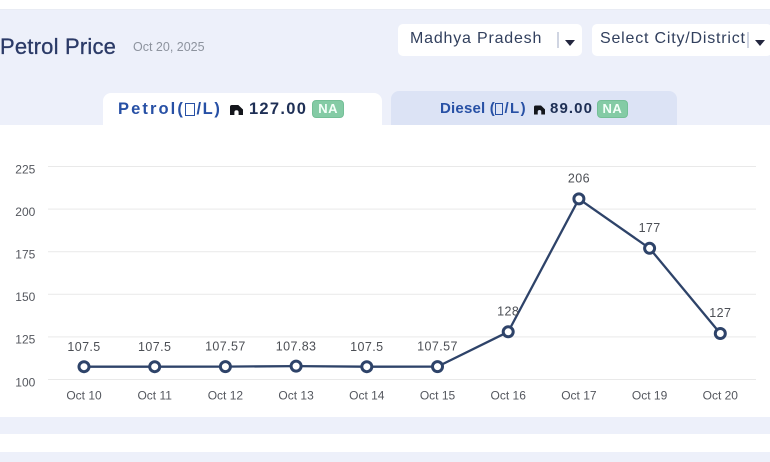 The height and width of the screenshot is (462, 770). Describe the element at coordinates (650, 228) in the screenshot. I see `svg-text: 177` at that location.